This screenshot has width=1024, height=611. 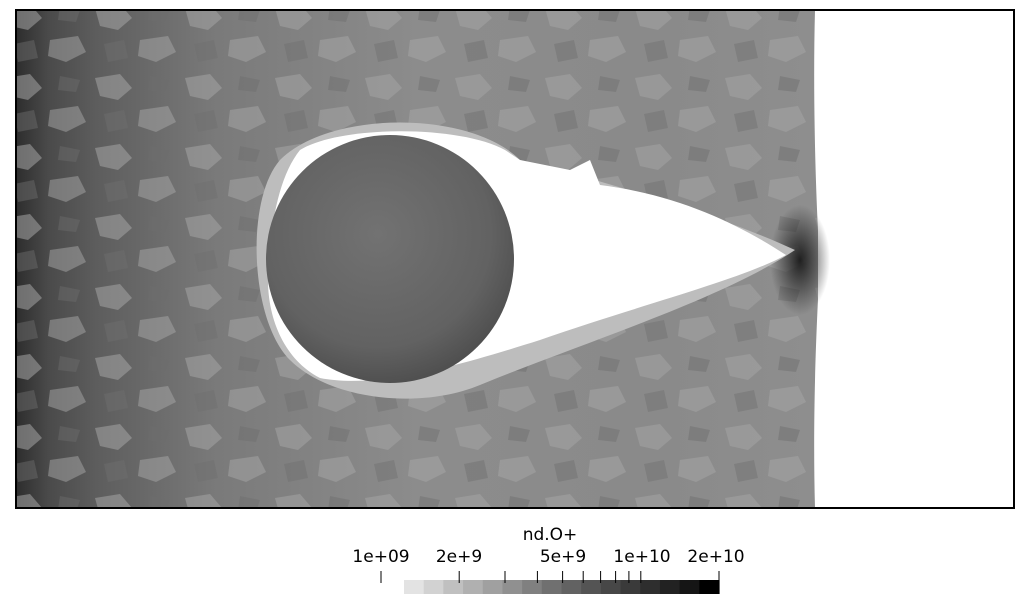 What do you see at coordinates (459, 557) in the screenshot?
I see `colorbar-label-2e9: 2e+9` at bounding box center [459, 557].